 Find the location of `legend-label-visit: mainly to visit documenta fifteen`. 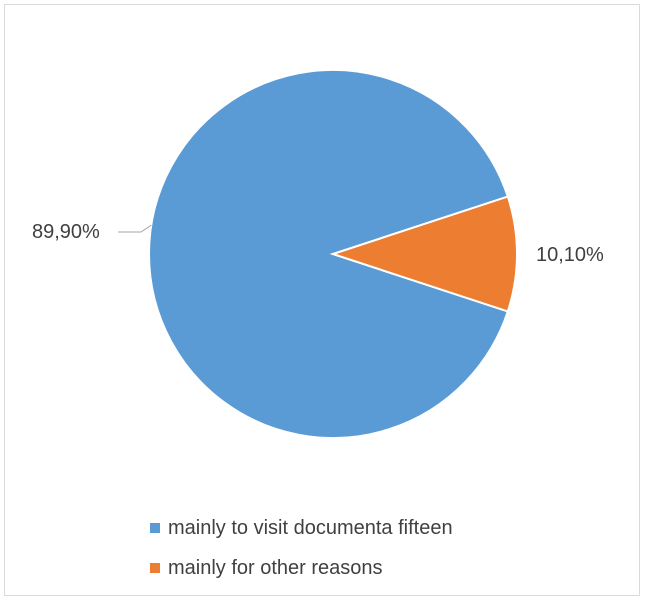

legend-label-visit: mainly to visit documenta fifteen is located at coordinates (310, 527).